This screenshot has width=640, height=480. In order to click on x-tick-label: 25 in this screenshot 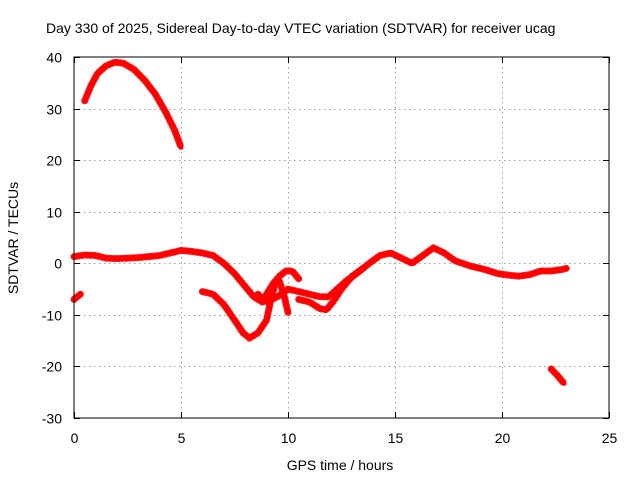, I will do `click(610, 438)`.